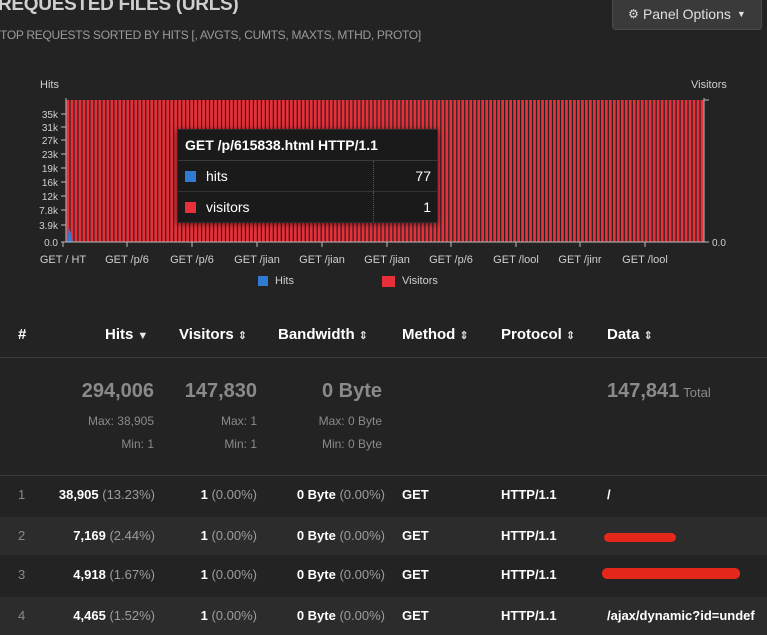 This screenshot has width=767, height=635. I want to click on x-tick-label: GET /jian, so click(322, 260).